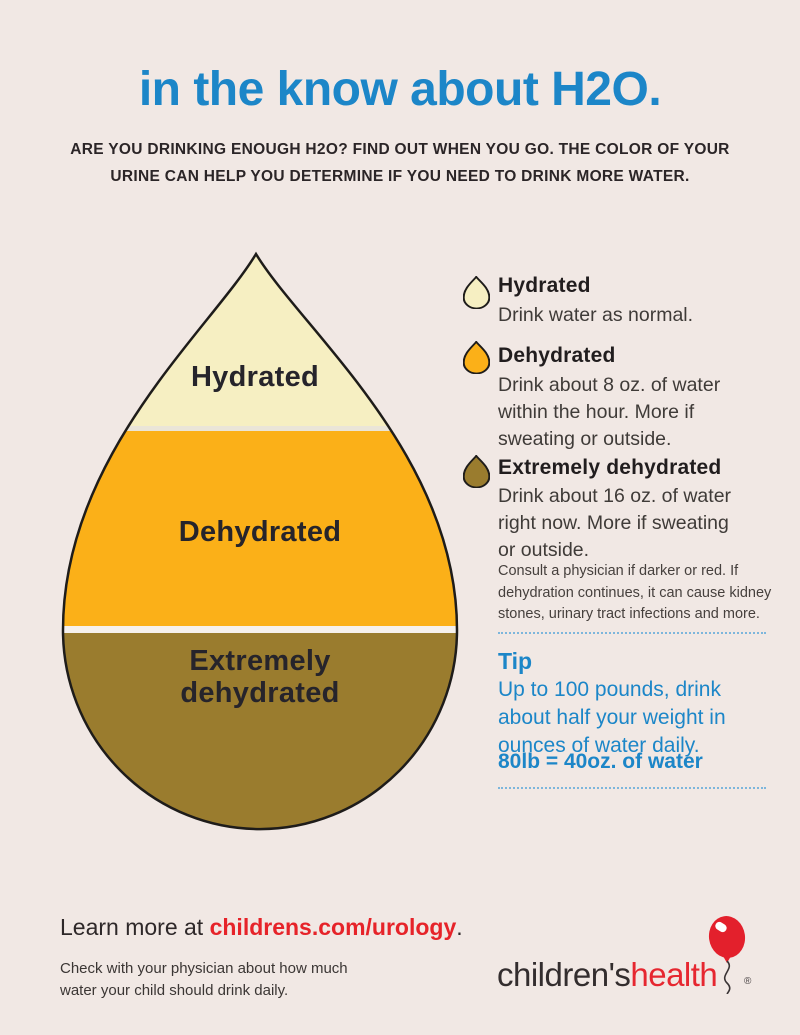 The image size is (800, 1035). I want to click on legend-body-line: right now. More if sweating, so click(613, 523).